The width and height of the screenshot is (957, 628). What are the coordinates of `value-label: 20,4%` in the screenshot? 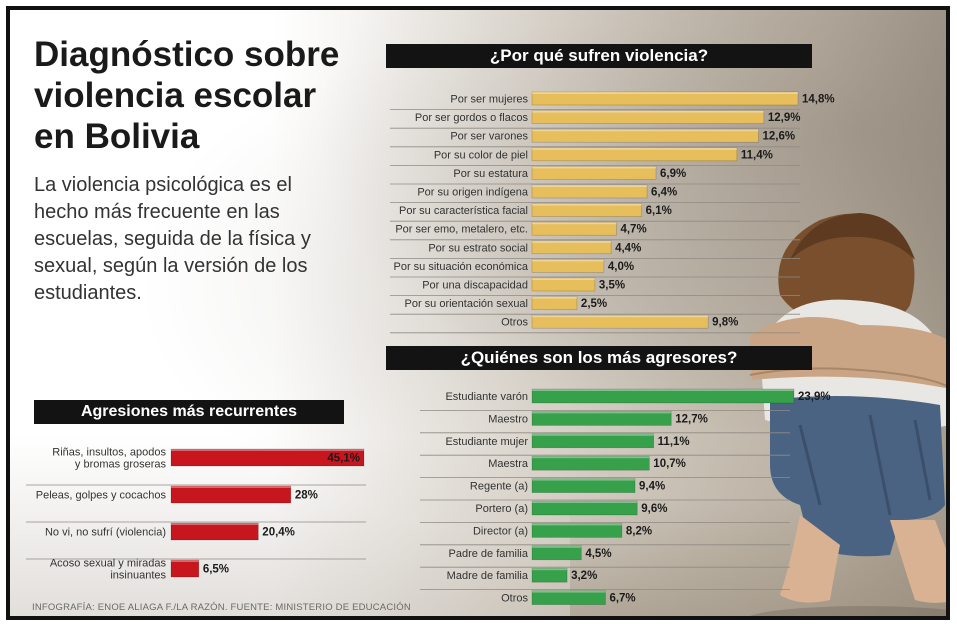 It's located at (278, 533).